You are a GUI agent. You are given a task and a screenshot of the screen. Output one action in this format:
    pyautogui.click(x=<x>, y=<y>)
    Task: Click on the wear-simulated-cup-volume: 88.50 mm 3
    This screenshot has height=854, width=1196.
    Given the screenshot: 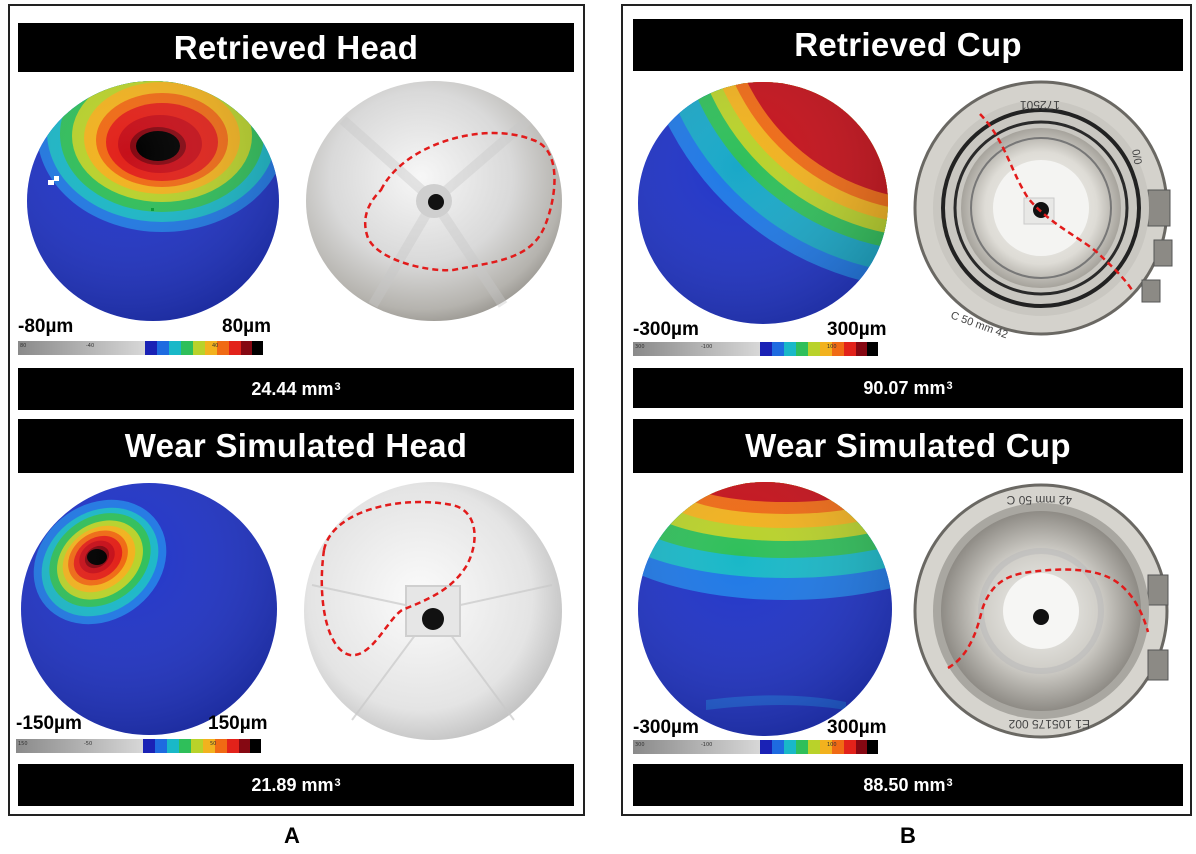 What is the action you would take?
    pyautogui.click(x=908, y=785)
    